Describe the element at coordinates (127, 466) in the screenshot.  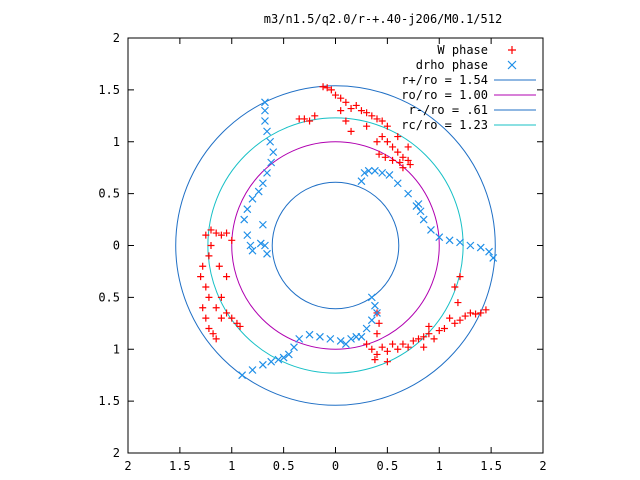
I see `x-tick-label: 2` at that location.